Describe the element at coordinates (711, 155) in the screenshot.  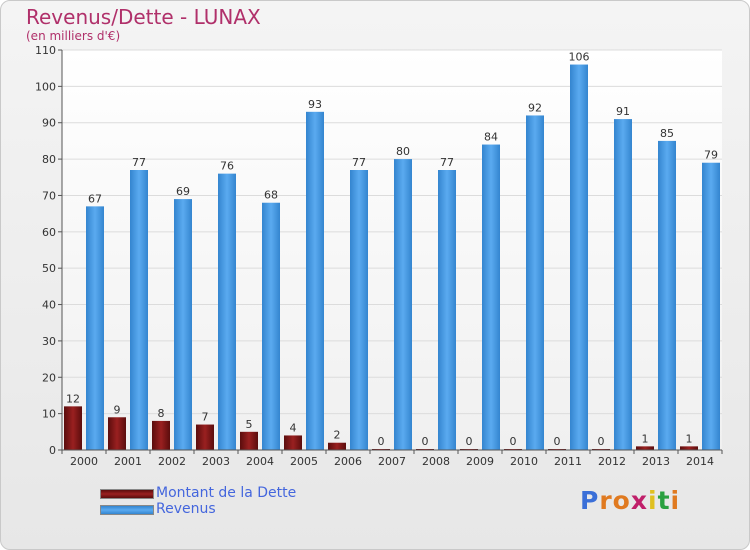
I see `data-label-revenue: 79` at that location.